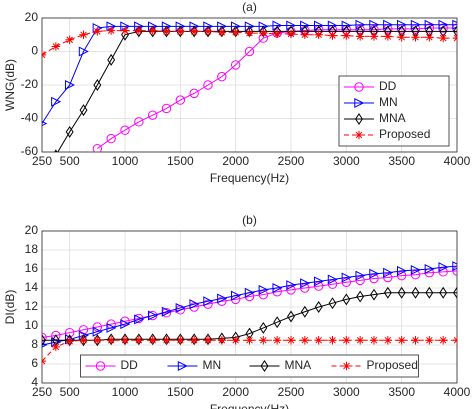 This screenshot has width=474, height=409. Describe the element at coordinates (32, 325) in the screenshot. I see `y-tick-label: 10` at that location.